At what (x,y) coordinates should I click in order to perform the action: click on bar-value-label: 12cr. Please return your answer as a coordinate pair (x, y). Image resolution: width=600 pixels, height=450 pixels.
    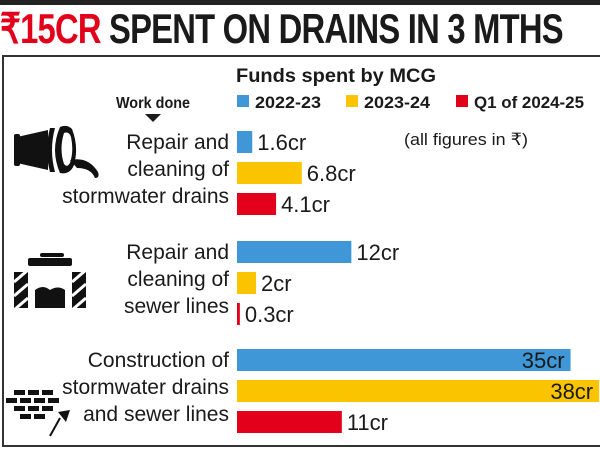
    Looking at the image, I should click on (377, 252).